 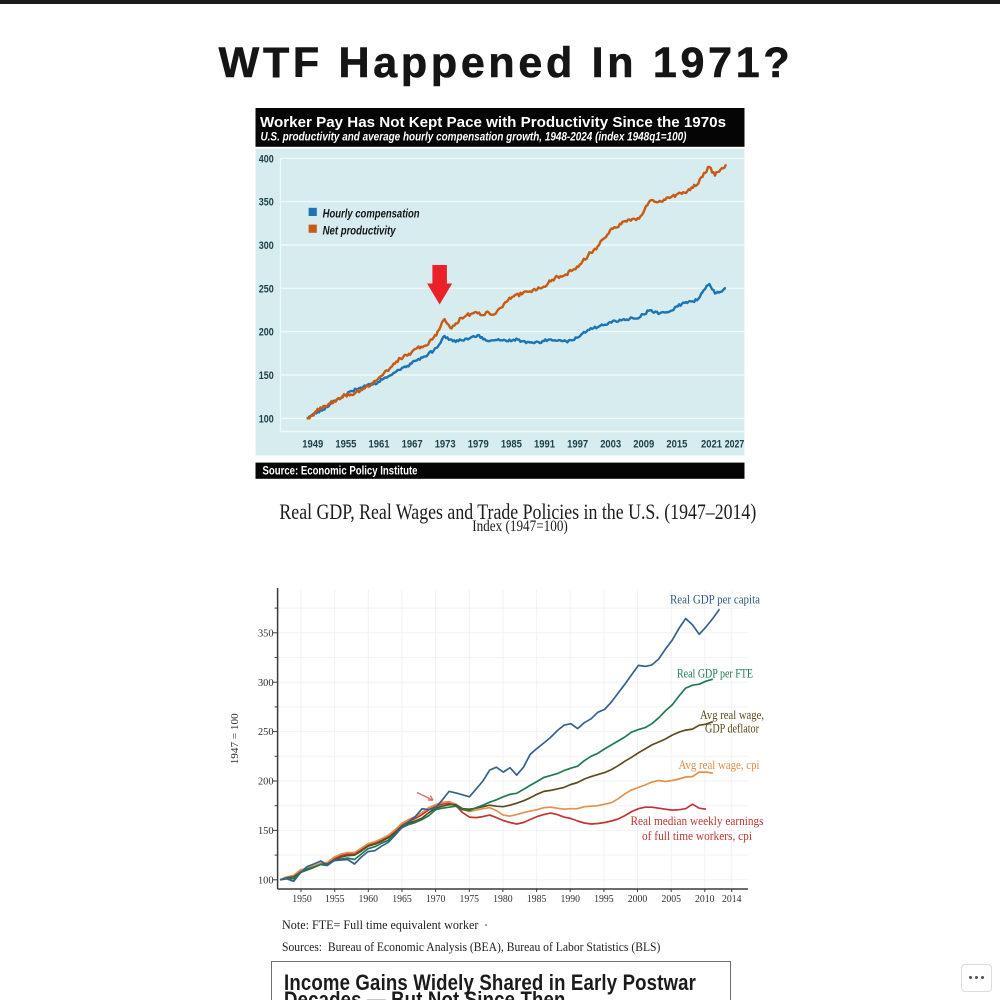 I want to click on svg-text: 2003, so click(x=610, y=445).